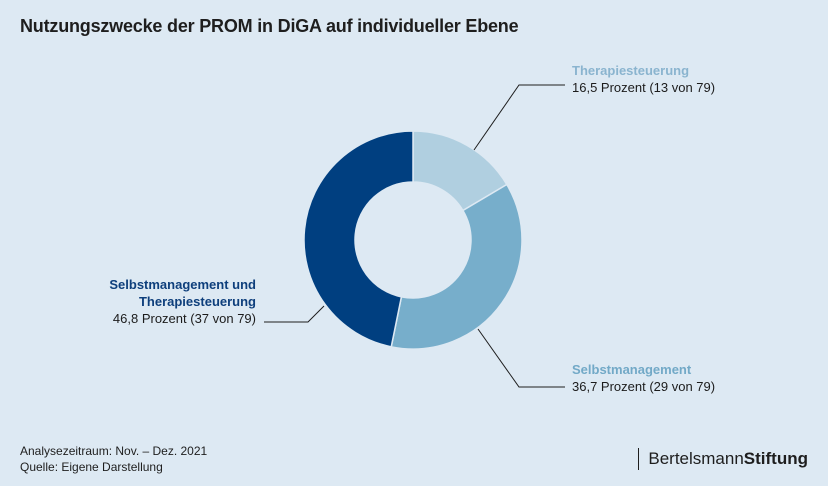 The width and height of the screenshot is (828, 486). I want to click on segment-name-kombiniert-line1: Selbstmanagement und, so click(182, 284).